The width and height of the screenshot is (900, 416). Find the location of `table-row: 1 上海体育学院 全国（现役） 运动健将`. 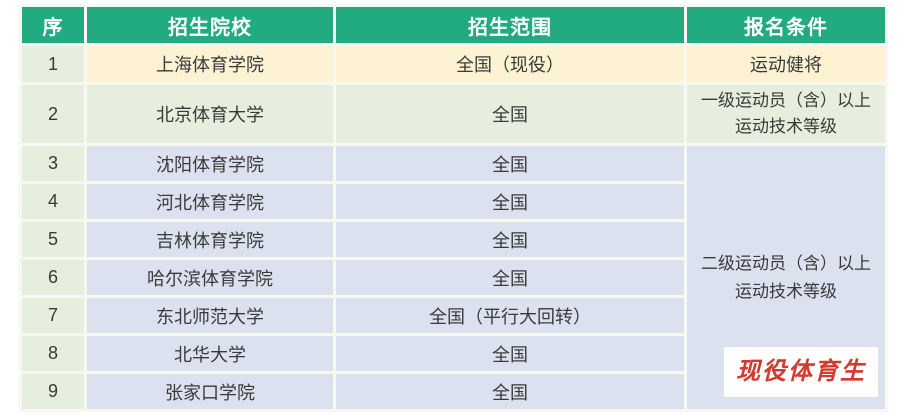

table-row: 1 上海体育学院 全国（现役） 运动健将 is located at coordinates (453, 64).